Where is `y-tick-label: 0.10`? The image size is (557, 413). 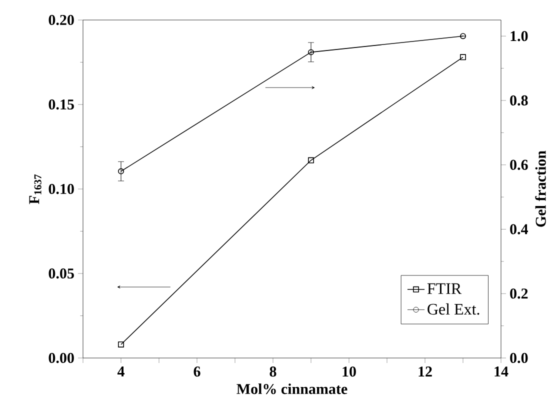 y-tick-label: 0.10 is located at coordinates (61, 189).